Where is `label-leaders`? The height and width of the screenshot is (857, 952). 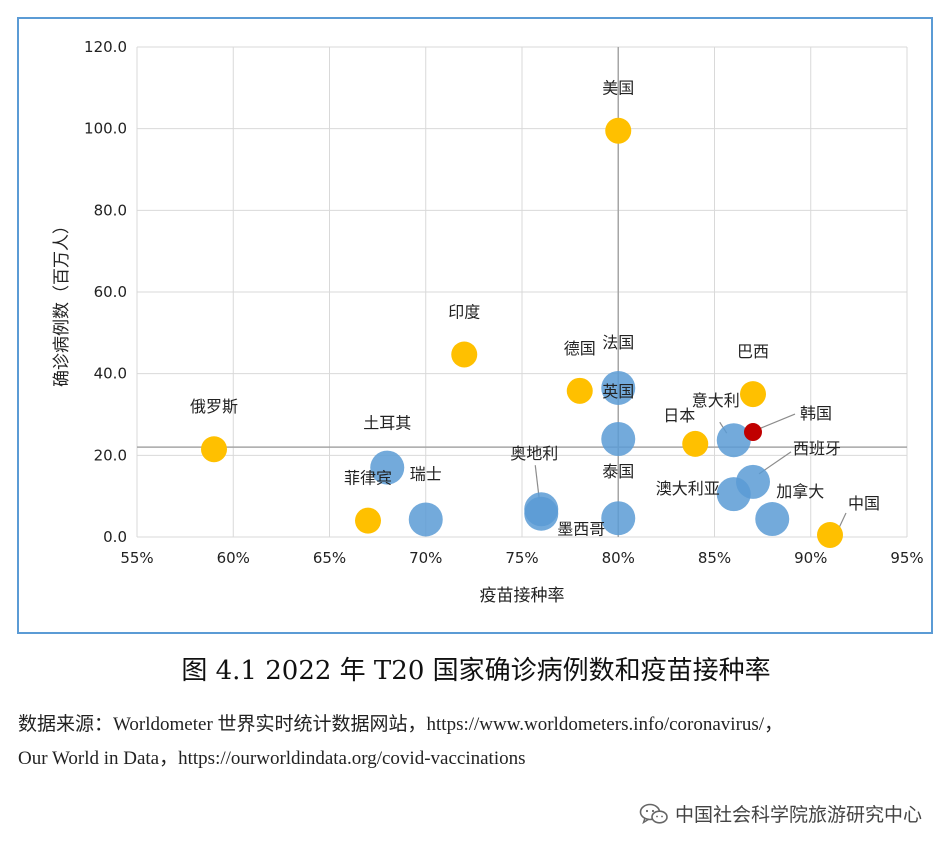 label-leaders is located at coordinates (690, 472).